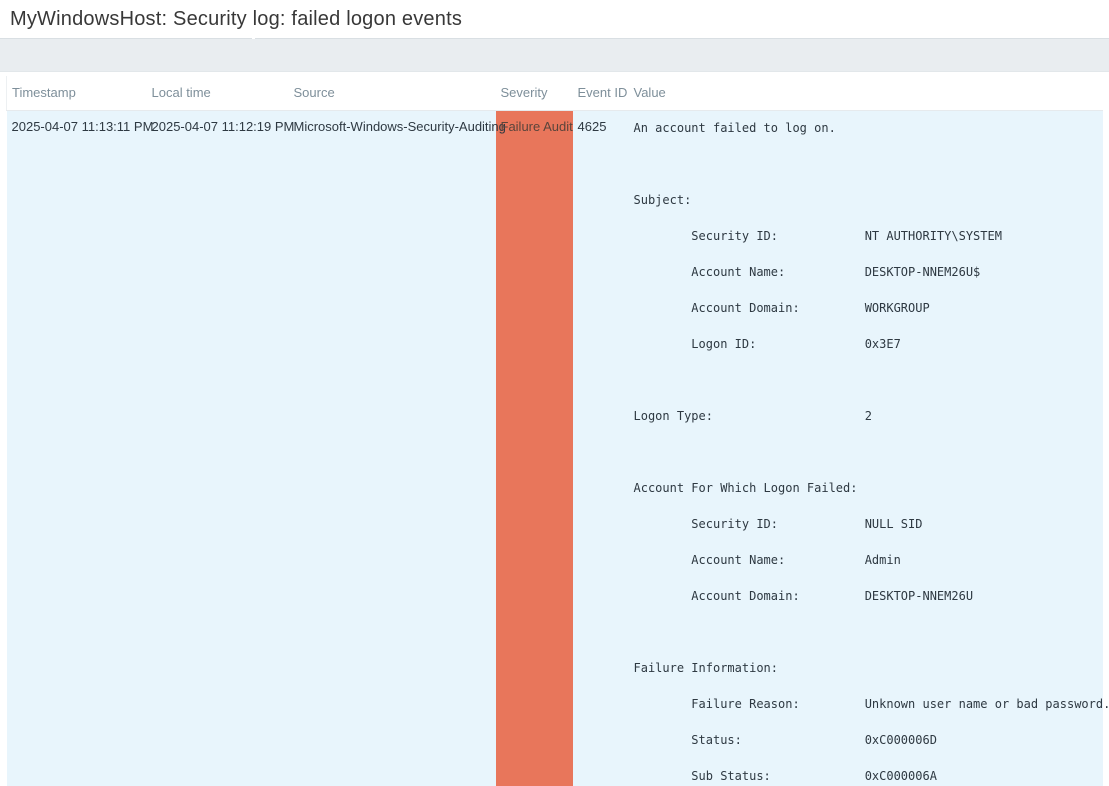 The height and width of the screenshot is (786, 1109). I want to click on log-text-line: Account For Which Logon Failed:, so click(745, 487).